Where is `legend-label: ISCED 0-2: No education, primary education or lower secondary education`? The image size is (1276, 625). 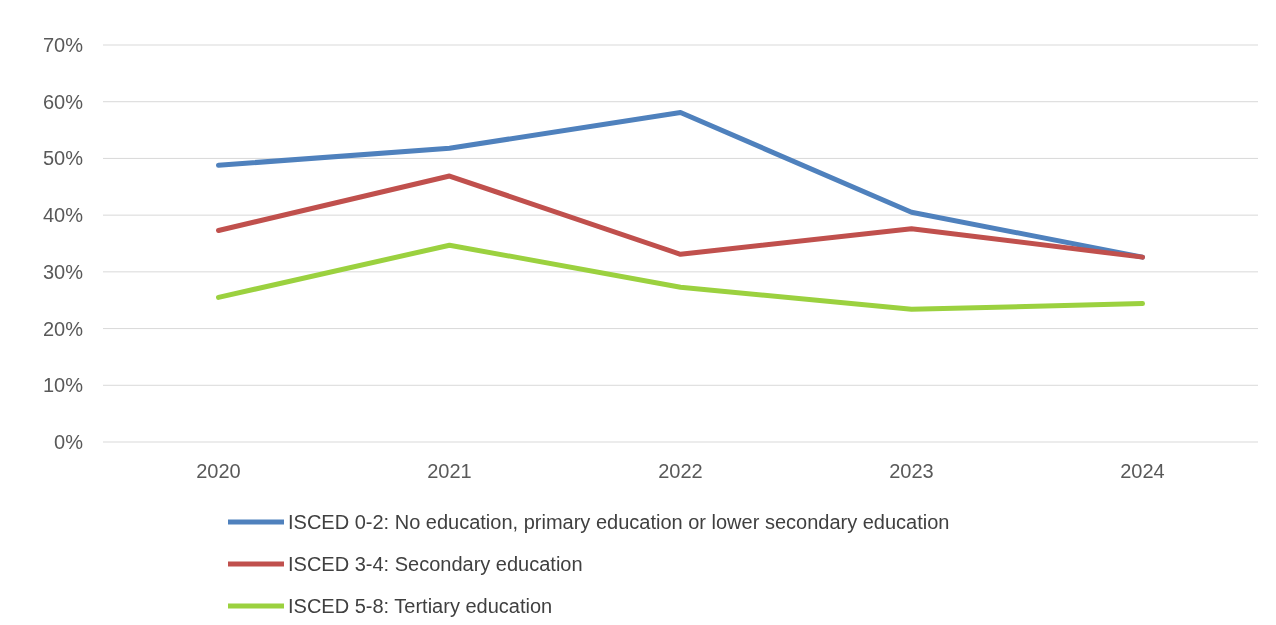 legend-label: ISCED 0-2: No education, primary education or lower secondary education is located at coordinates (619, 522).